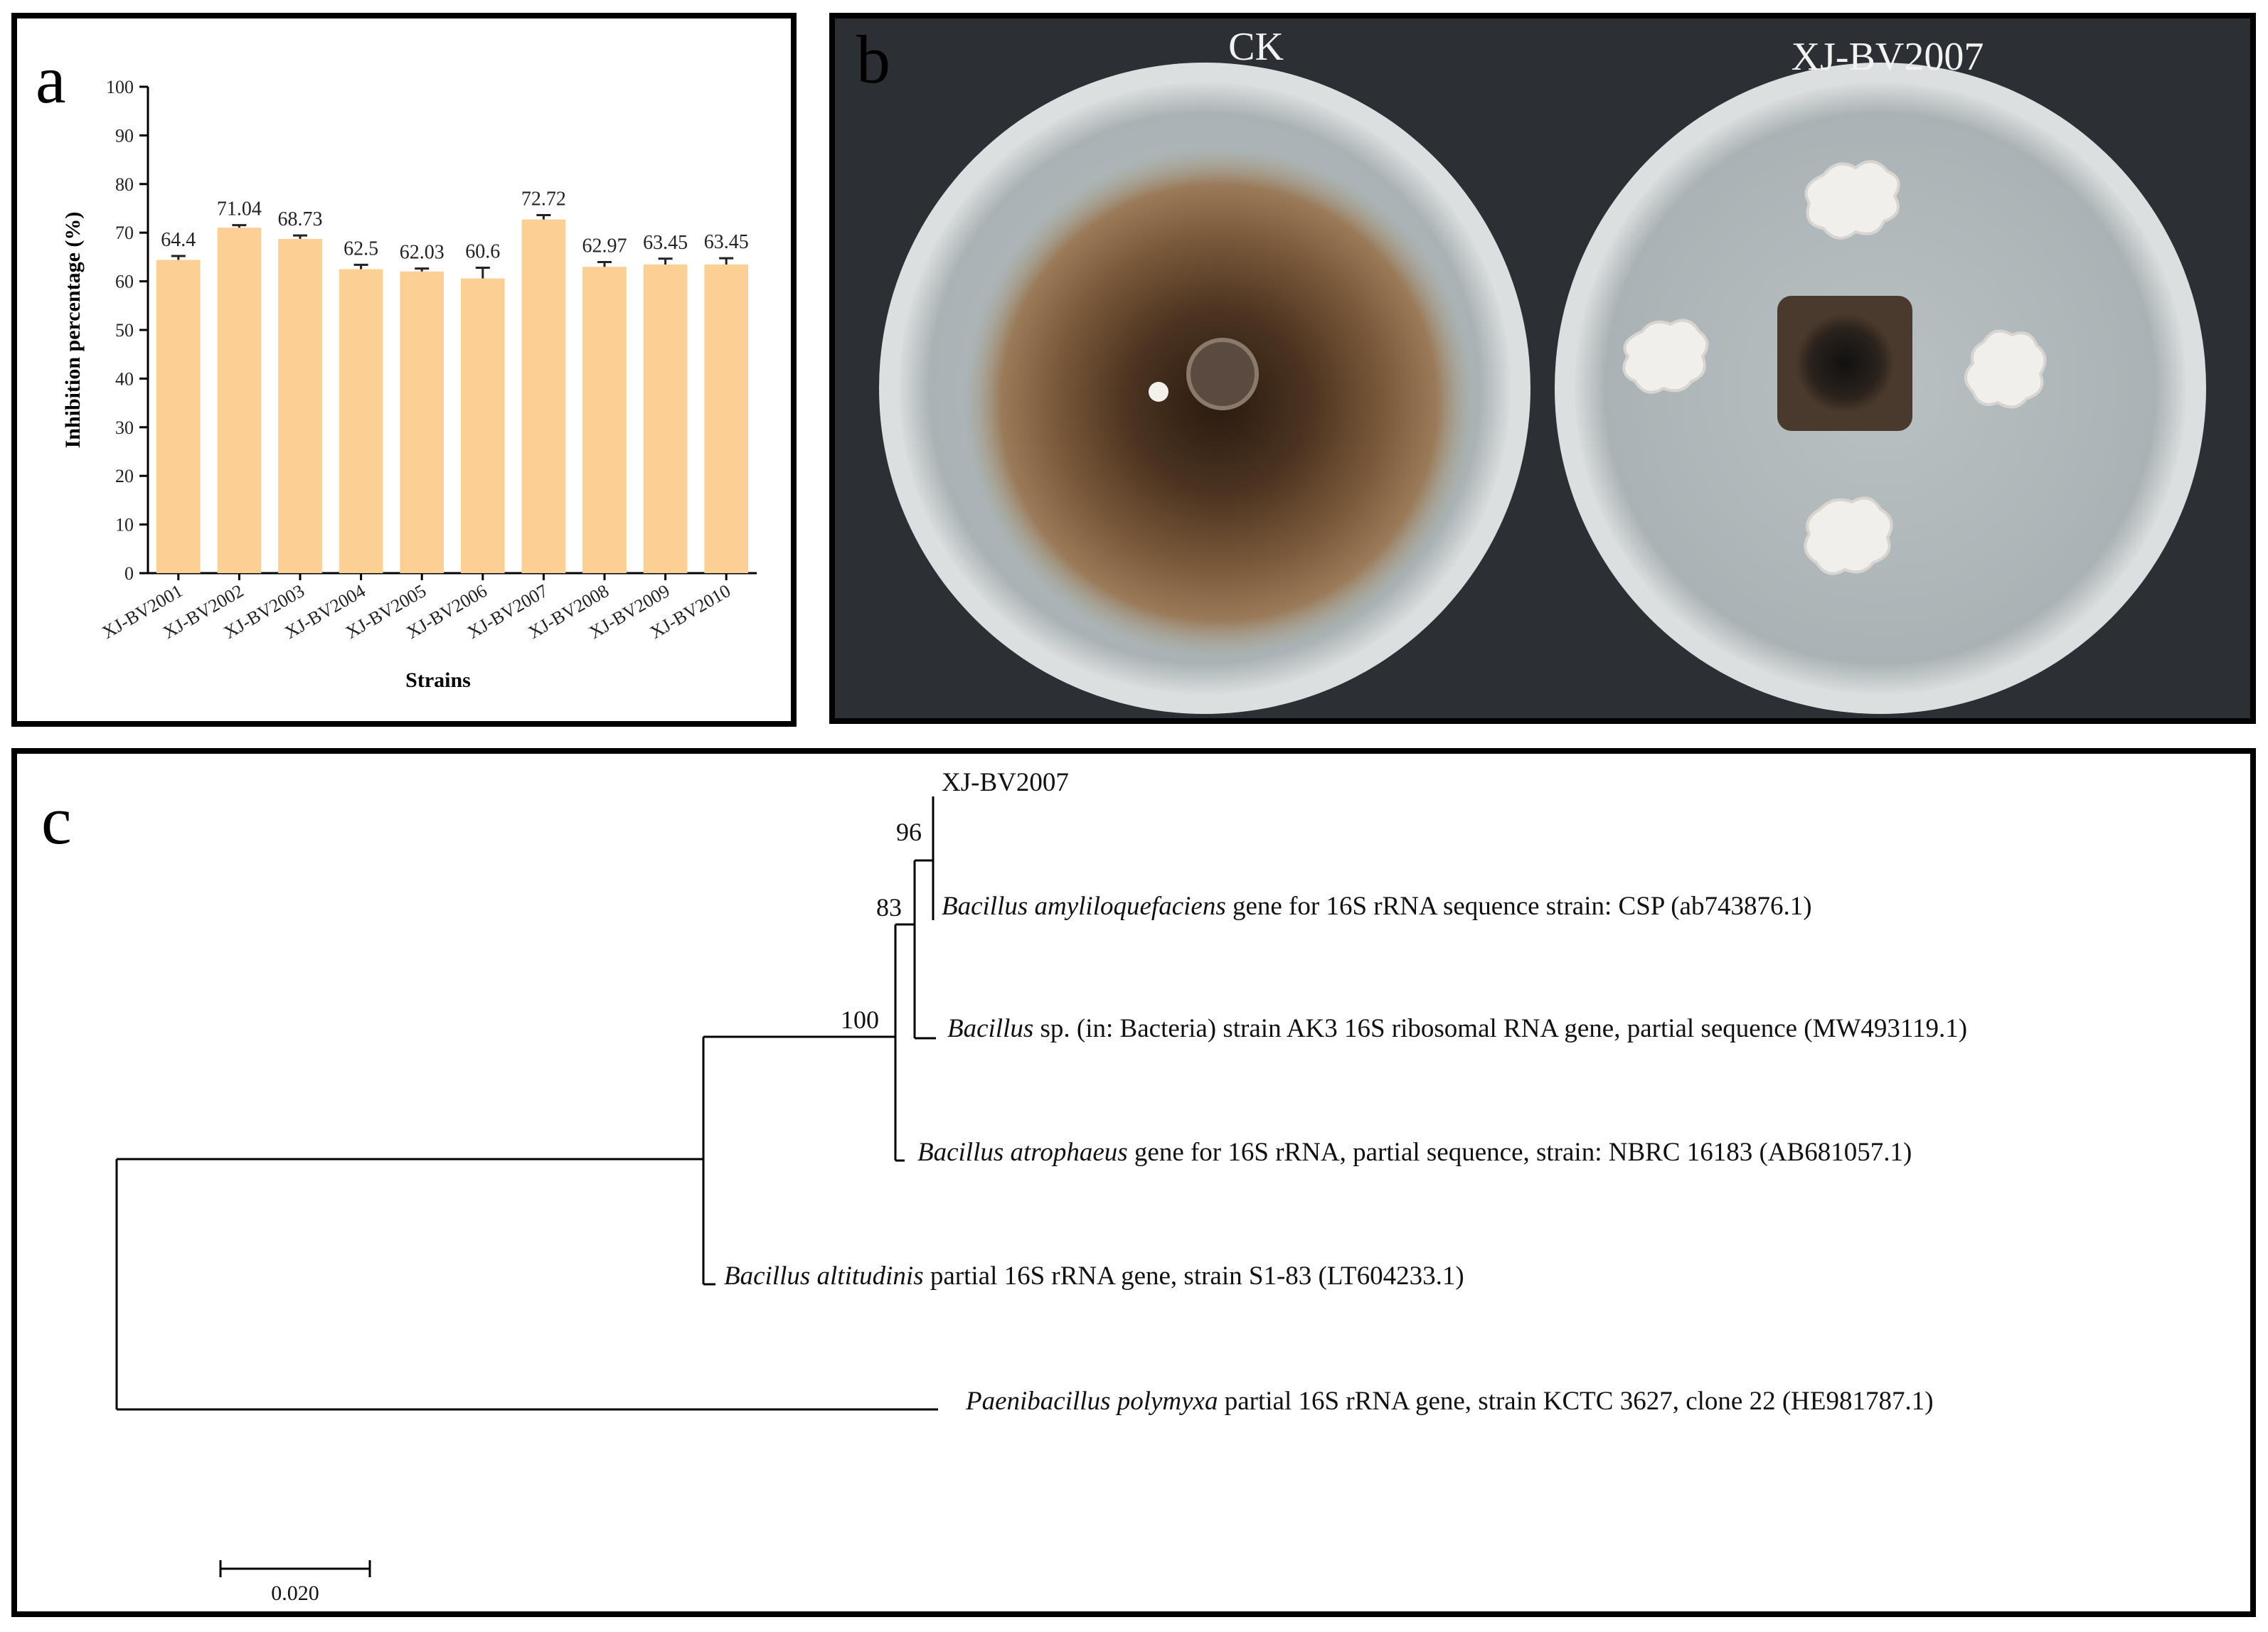  I want to click on y-tick-label: 100, so click(120, 87).